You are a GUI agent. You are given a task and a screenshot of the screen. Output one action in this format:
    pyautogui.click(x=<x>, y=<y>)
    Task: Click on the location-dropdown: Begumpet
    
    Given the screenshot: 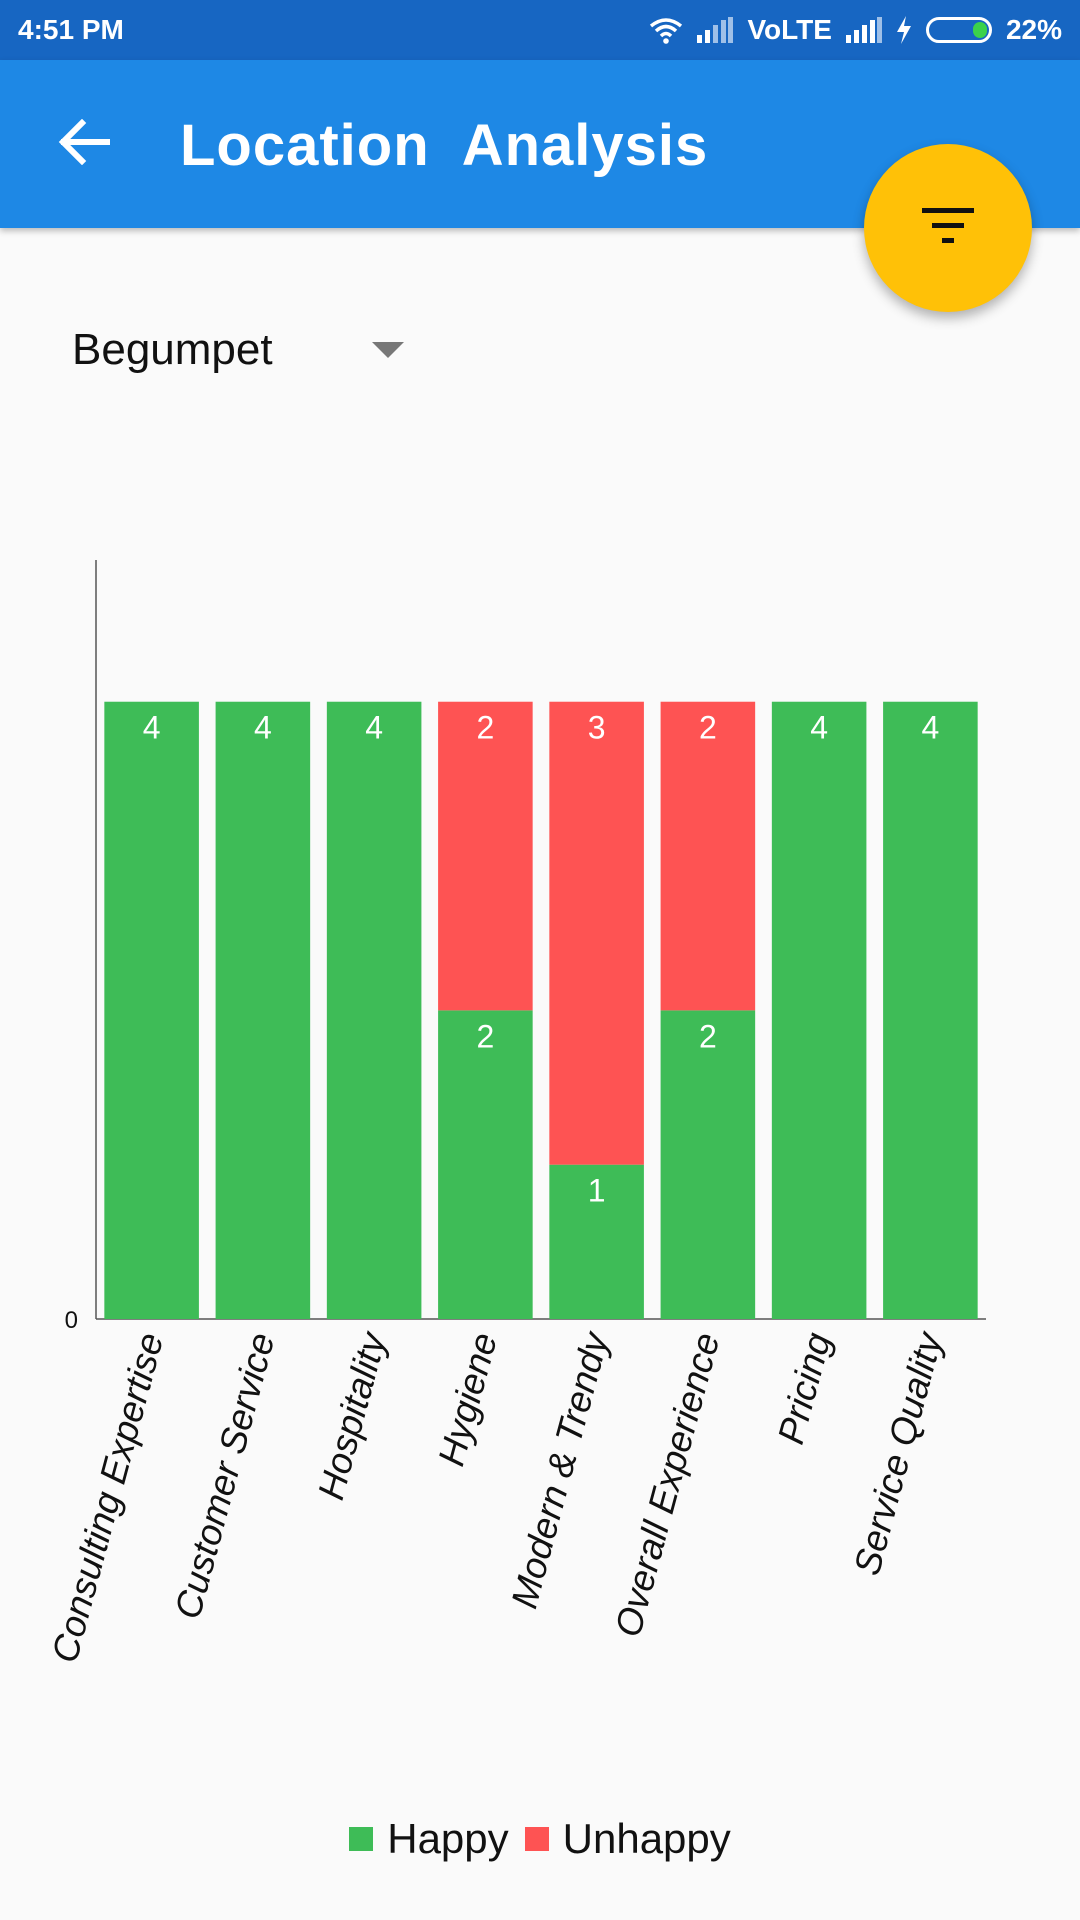 What is the action you would take?
    pyautogui.click(x=242, y=350)
    